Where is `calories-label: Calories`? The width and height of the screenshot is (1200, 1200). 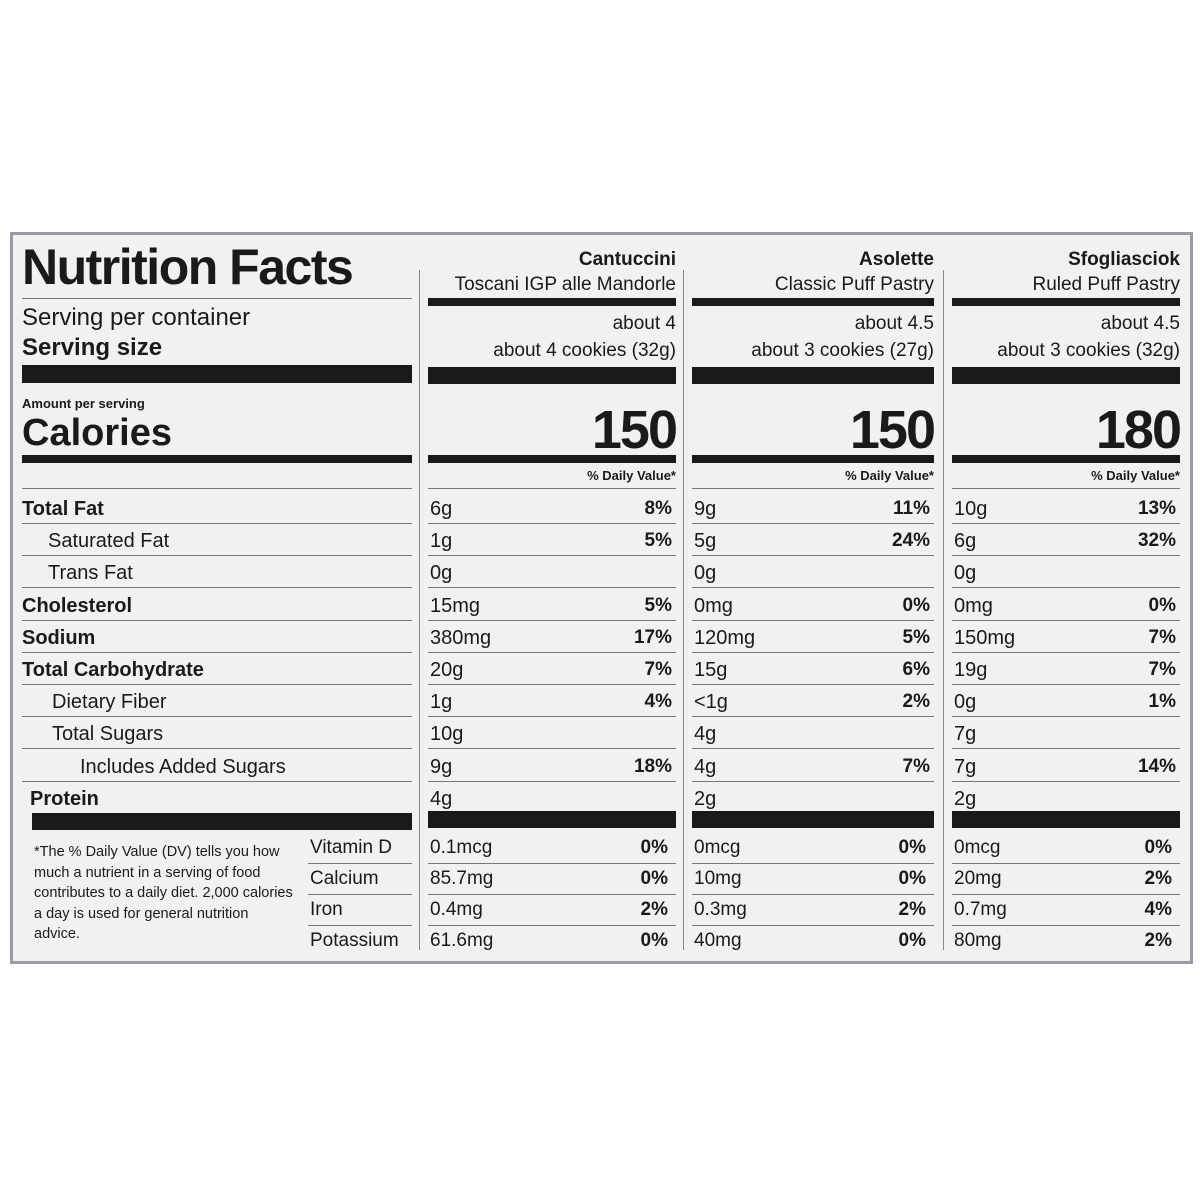
calories-label: Calories is located at coordinates (97, 433).